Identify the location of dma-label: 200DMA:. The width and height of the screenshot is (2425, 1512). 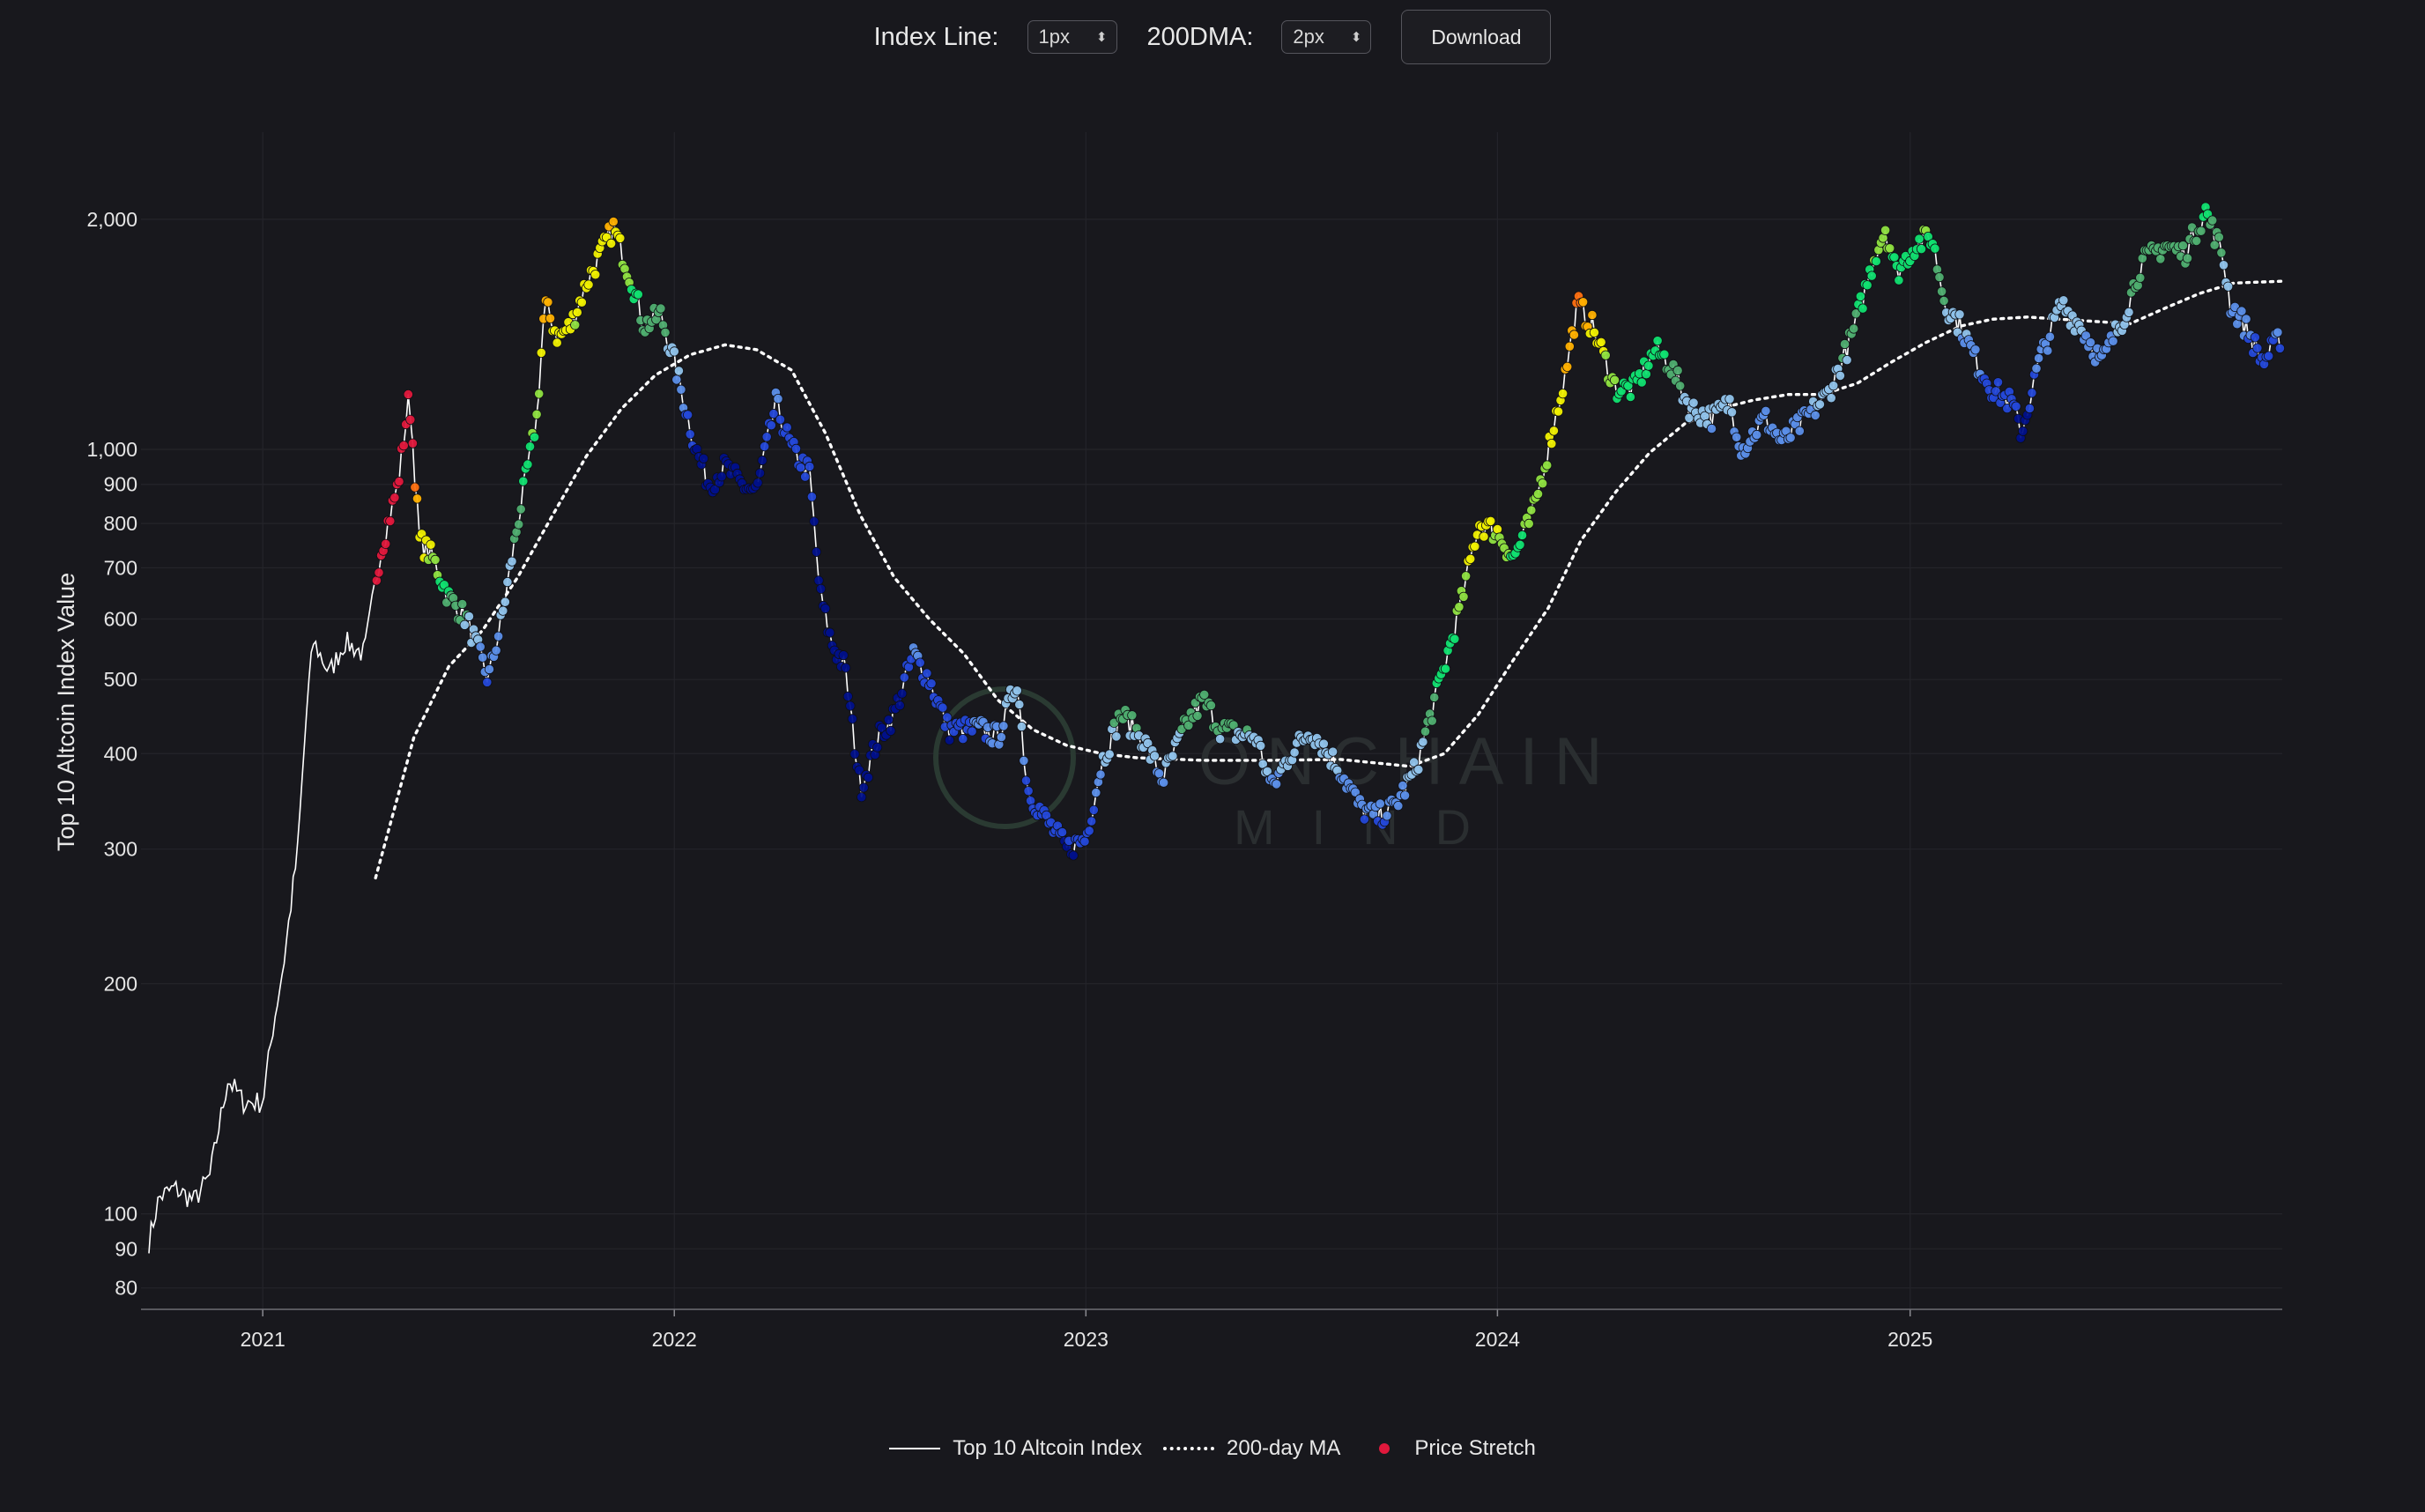
(1200, 36).